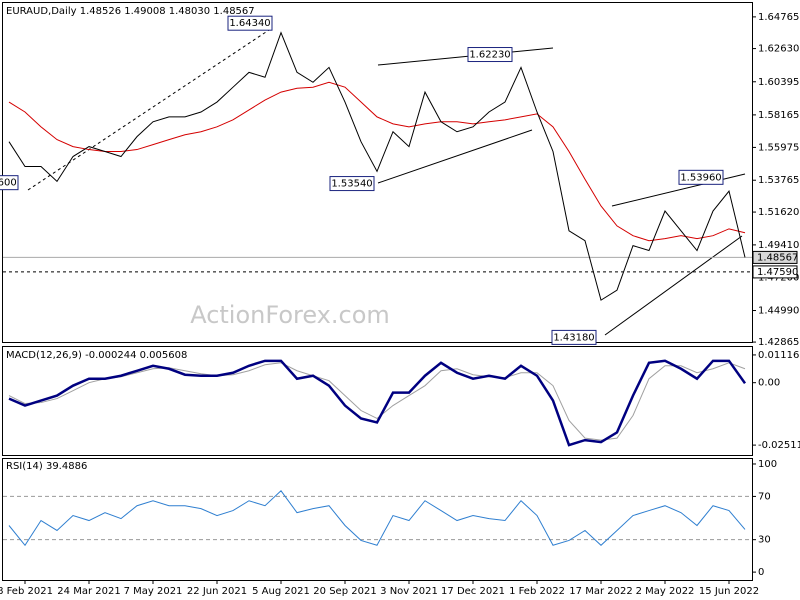  What do you see at coordinates (778, 245) in the screenshot?
I see `y-tick-label: 1.49410` at bounding box center [778, 245].